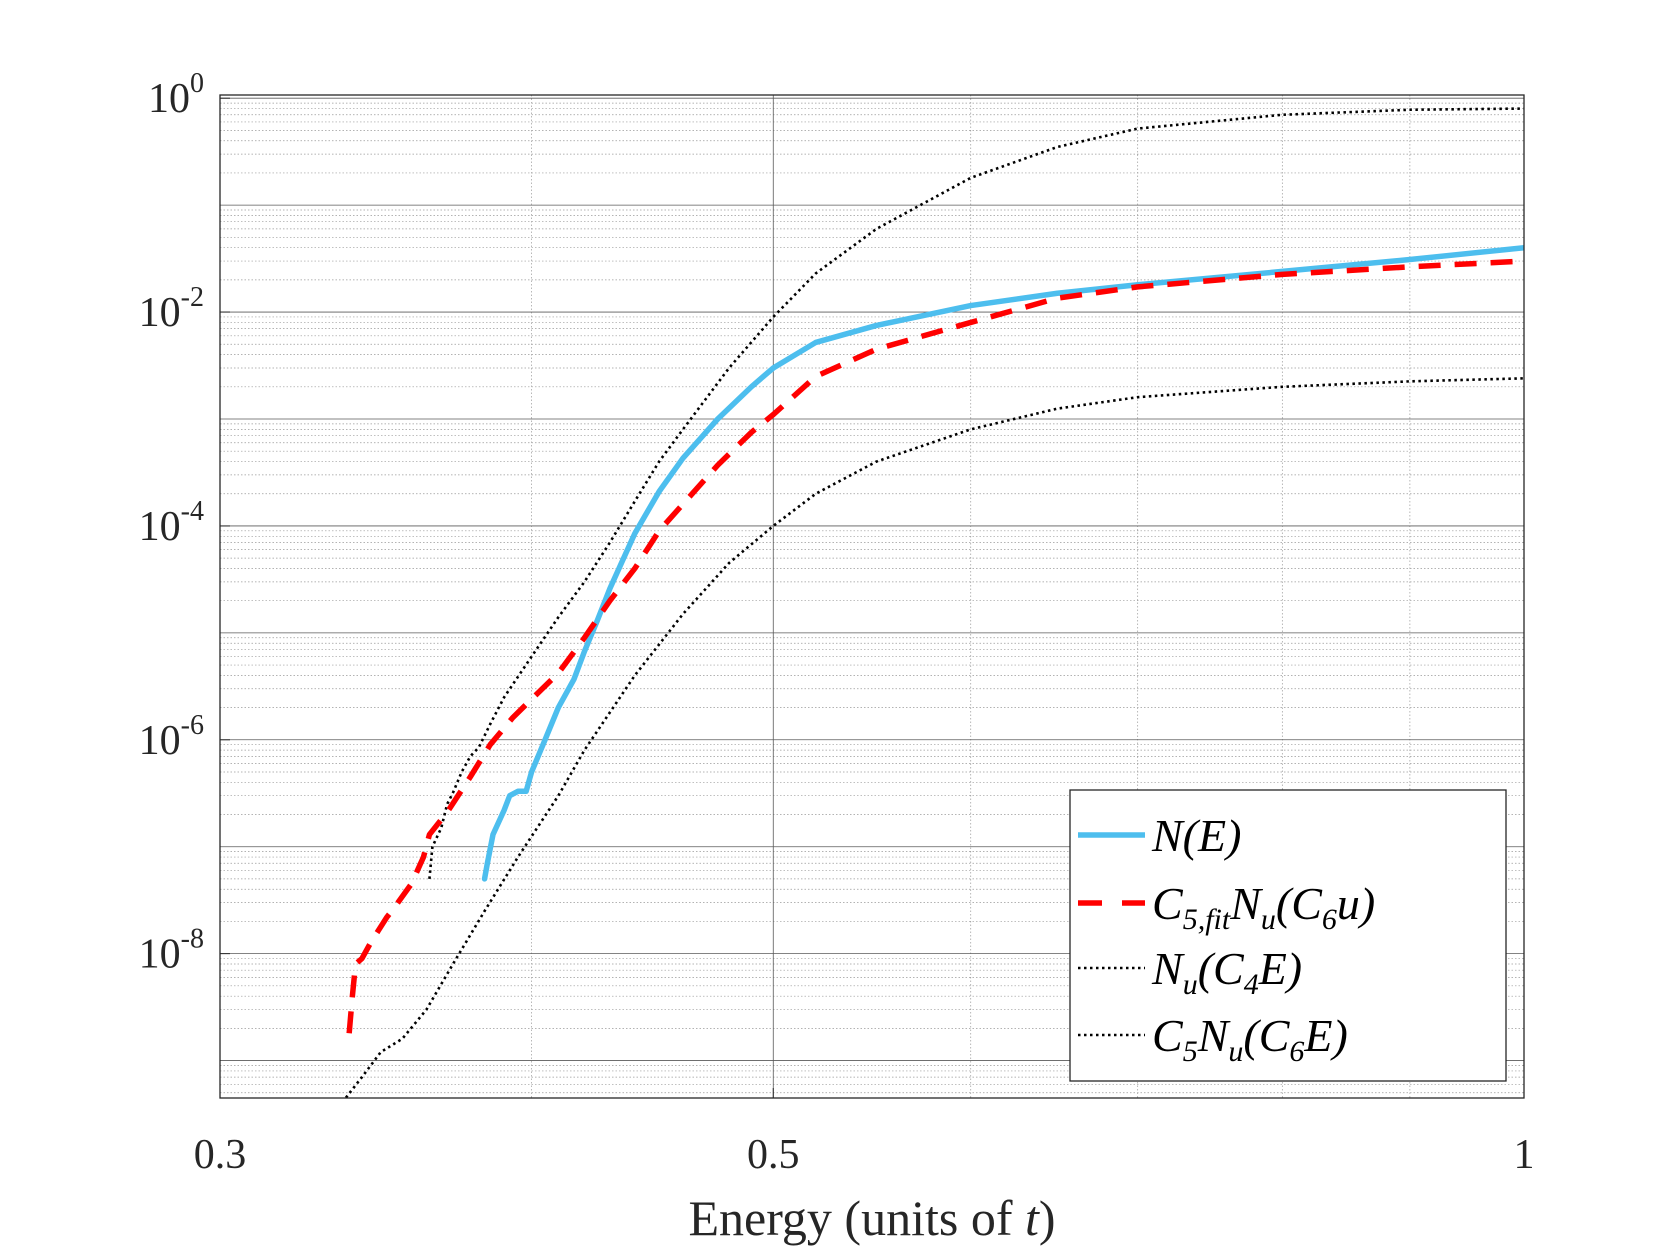 Image resolution: width=1667 pixels, height=1250 pixels. What do you see at coordinates (192, 297) in the screenshot?
I see `y-tick-power: -2` at bounding box center [192, 297].